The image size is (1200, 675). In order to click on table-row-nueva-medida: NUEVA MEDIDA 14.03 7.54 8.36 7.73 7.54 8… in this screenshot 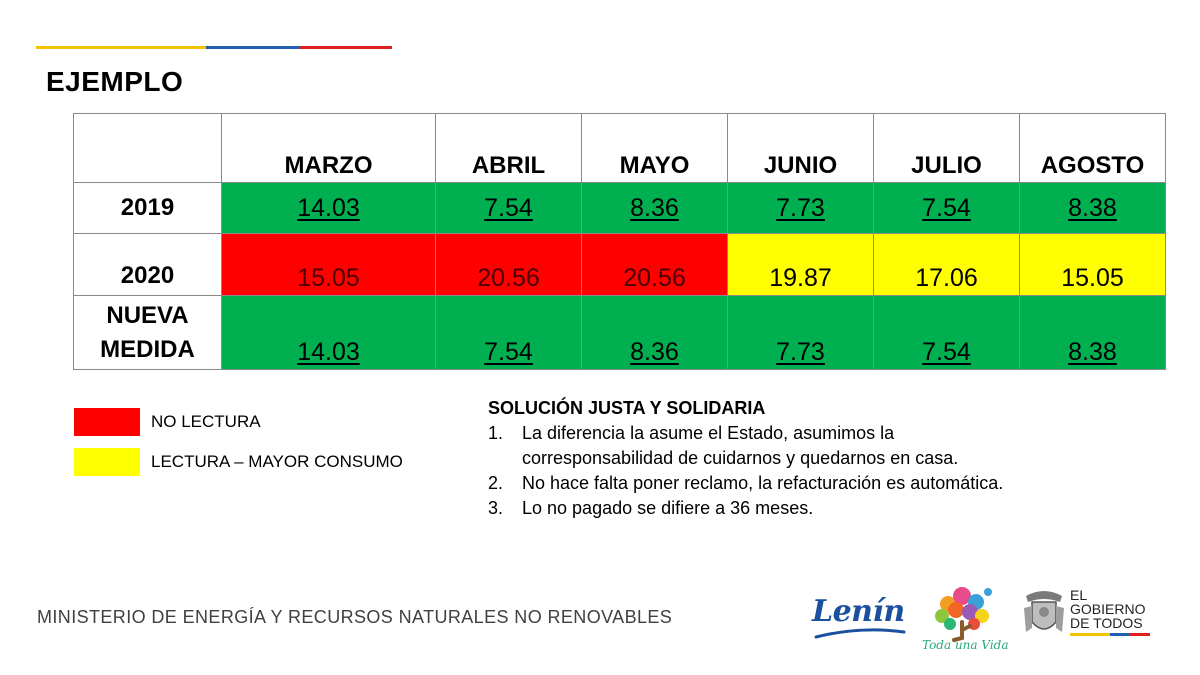, I will do `click(619, 332)`.